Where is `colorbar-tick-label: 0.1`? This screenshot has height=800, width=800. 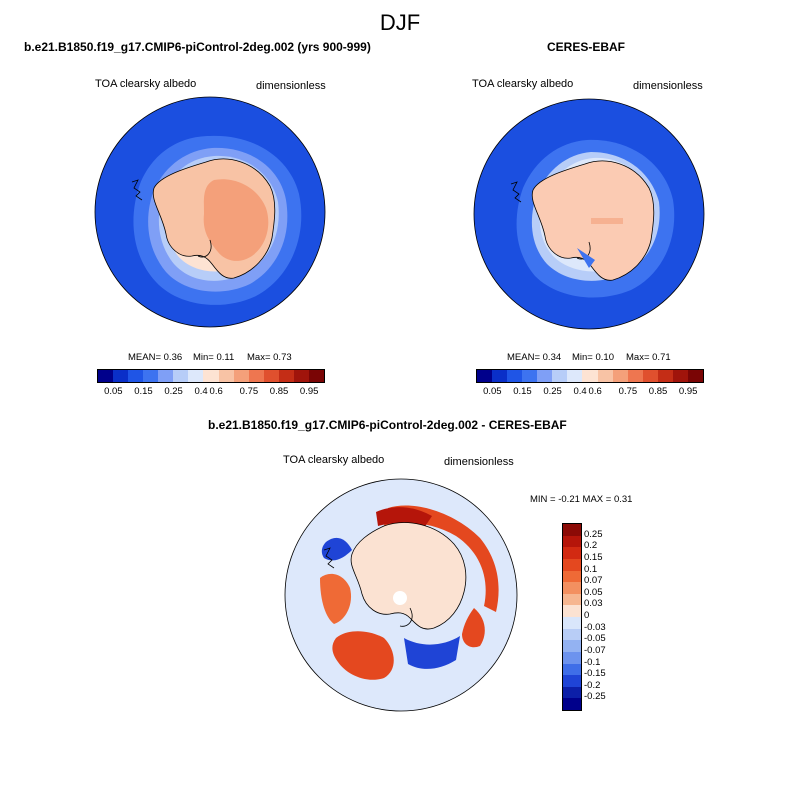
colorbar-tick-label: 0.1 is located at coordinates (591, 569).